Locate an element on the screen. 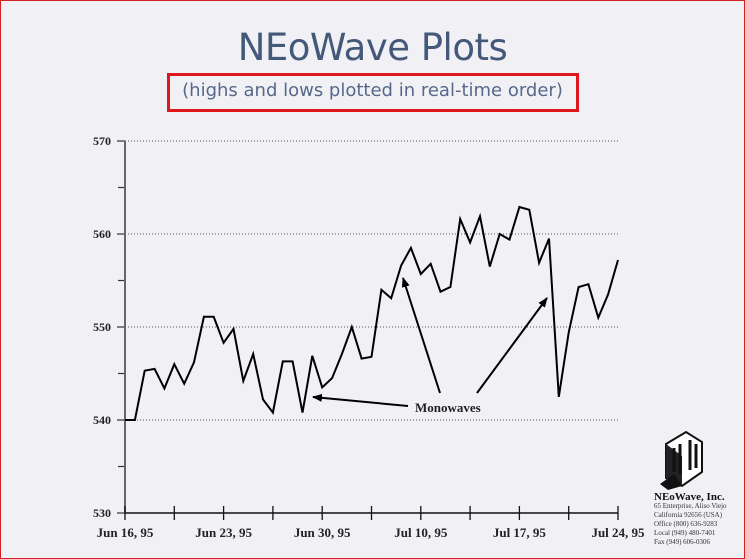  x-tick-label: Jun 16, 95 is located at coordinates (125, 532).